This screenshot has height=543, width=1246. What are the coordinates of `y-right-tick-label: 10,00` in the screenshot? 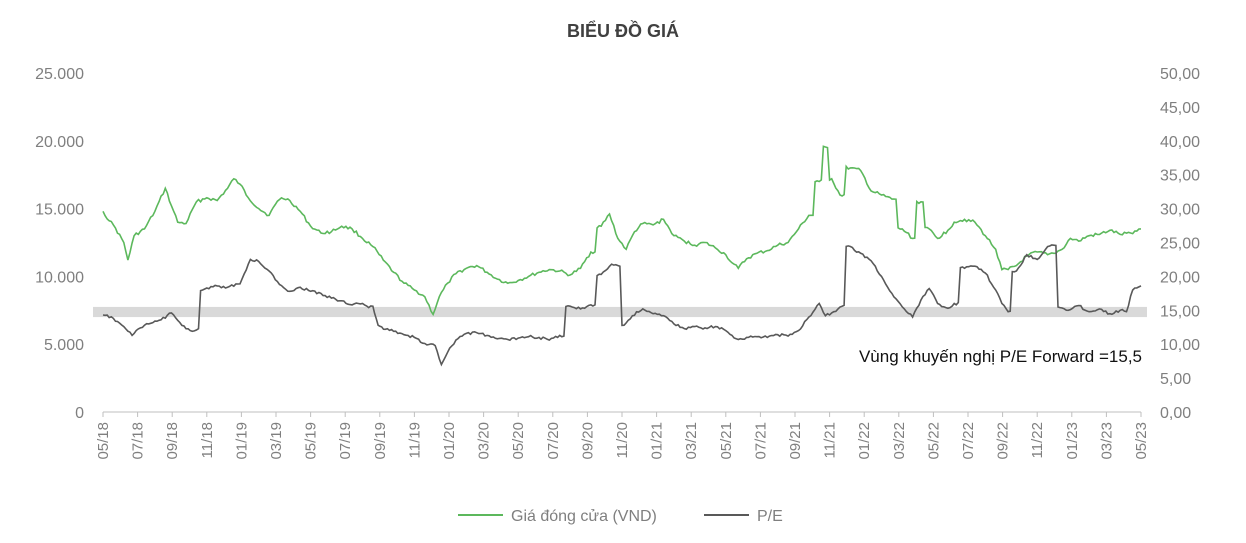 It's located at (1180, 345).